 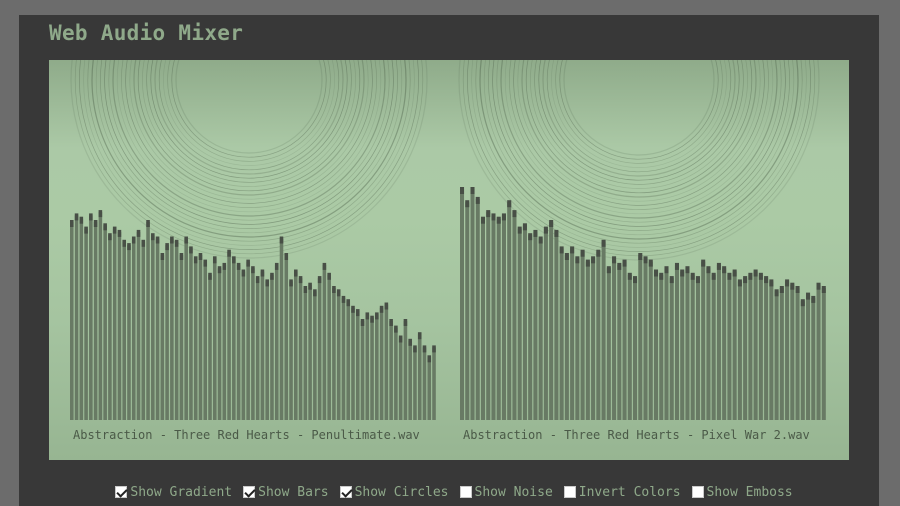 I want to click on show-gradient-checkbox, so click(x=121, y=492).